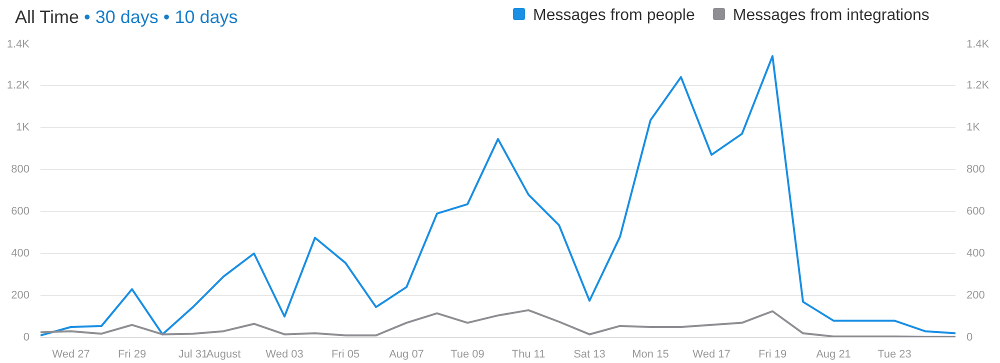 Image resolution: width=1000 pixels, height=363 pixels. Describe the element at coordinates (772, 354) in the screenshot. I see `x-tick-label: Fri 19` at that location.